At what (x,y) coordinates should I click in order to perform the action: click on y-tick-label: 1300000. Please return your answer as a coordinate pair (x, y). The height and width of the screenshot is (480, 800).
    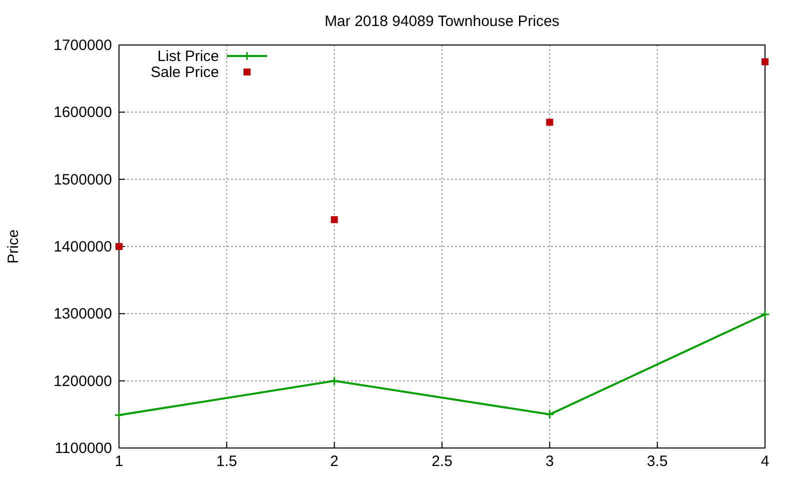
    Looking at the image, I should click on (83, 314).